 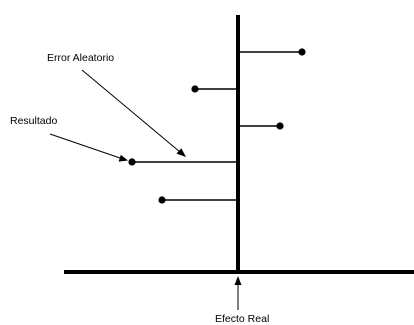 I want to click on resultado-arrow, so click(x=88, y=147).